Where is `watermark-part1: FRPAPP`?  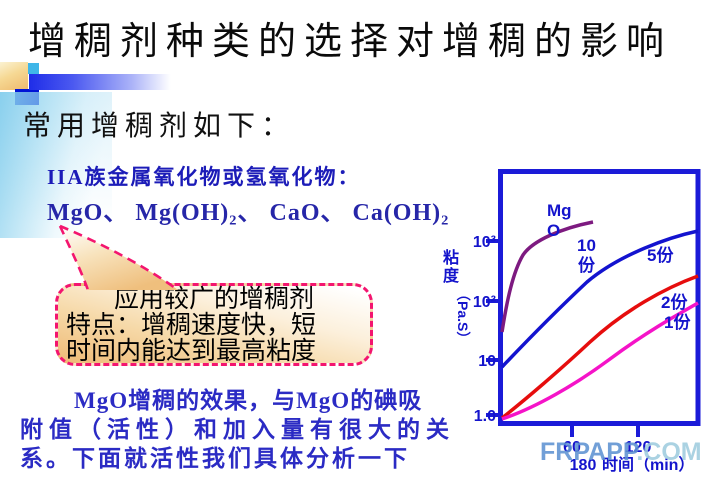 watermark-part1: FRPAPP is located at coordinates (588, 452).